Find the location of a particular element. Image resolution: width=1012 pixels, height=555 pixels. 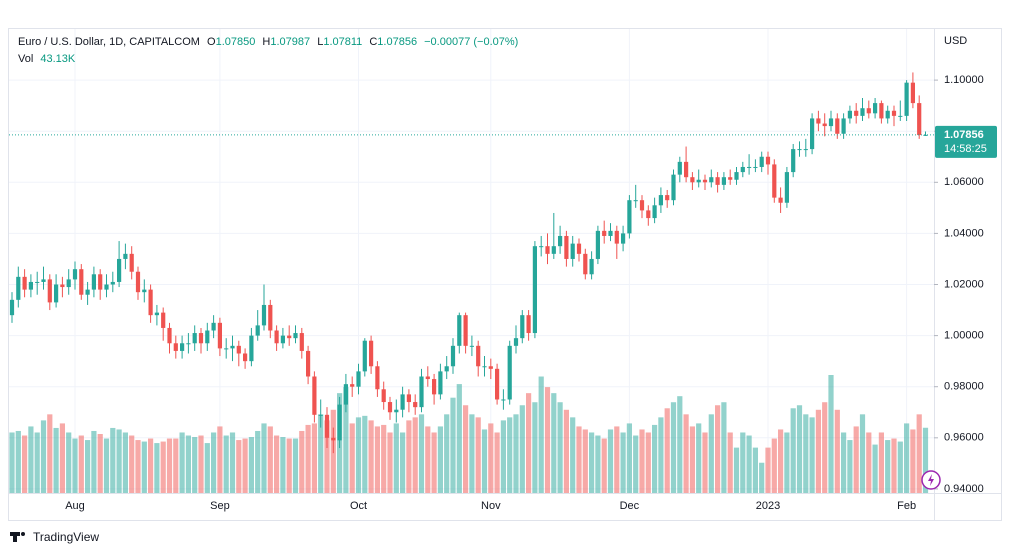

last-price-label: 1.07856 is located at coordinates (964, 135).